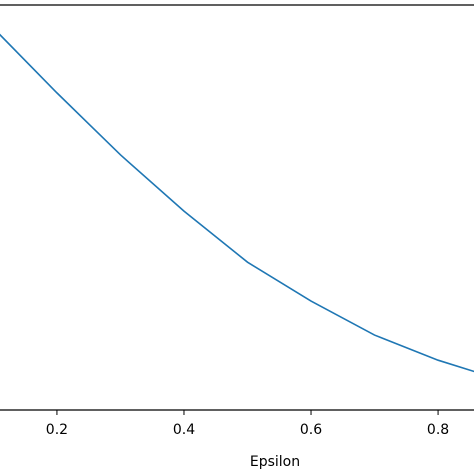 The height and width of the screenshot is (474, 474). Describe the element at coordinates (184, 430) in the screenshot. I see `x-tick-label: 0.4` at that location.